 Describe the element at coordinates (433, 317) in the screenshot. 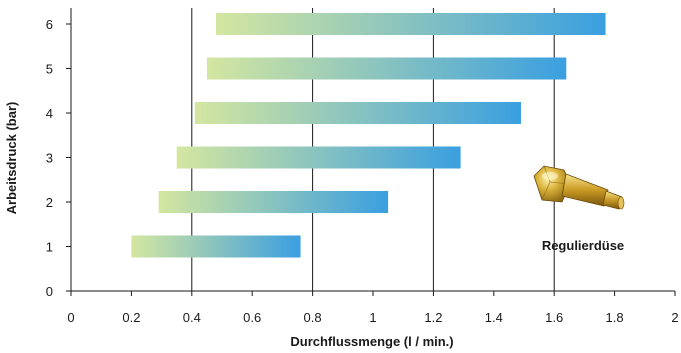

I see `x-tick-label: 1.2` at that location.